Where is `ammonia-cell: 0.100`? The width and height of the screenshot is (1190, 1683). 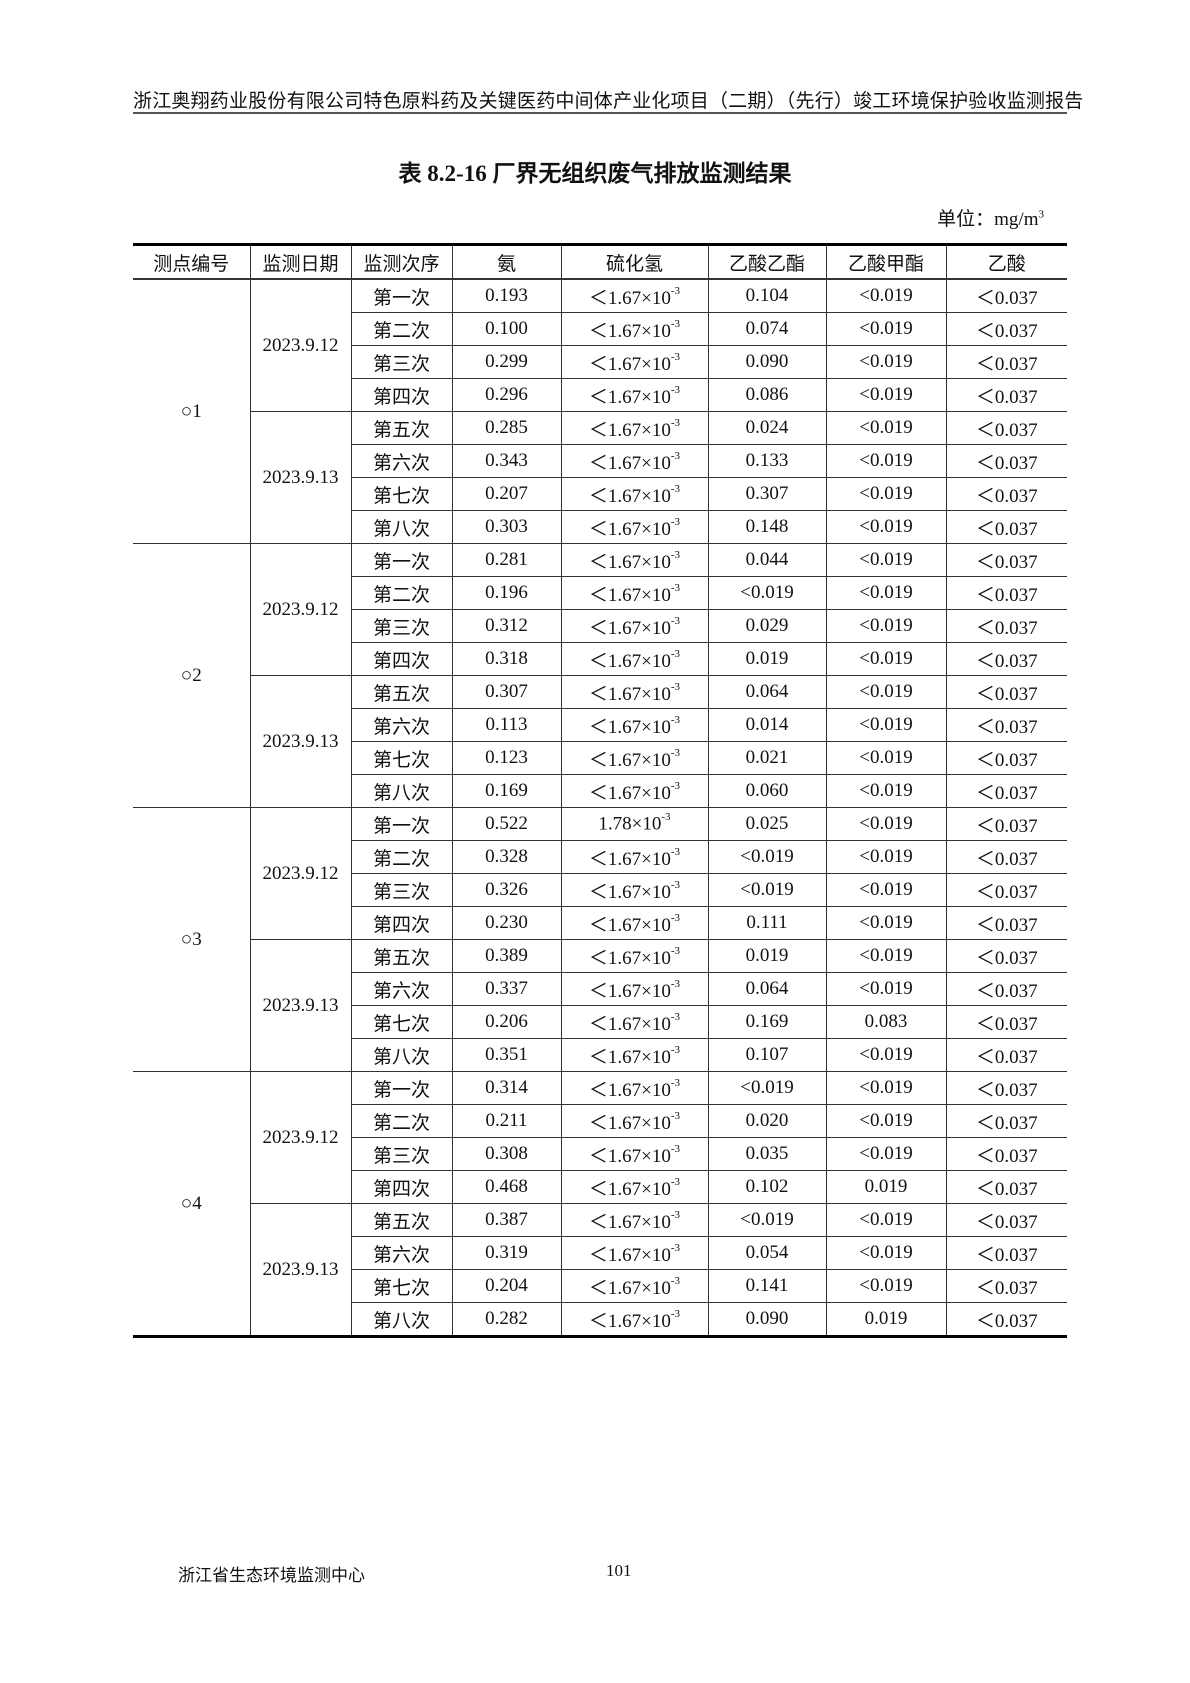
ammonia-cell: 0.100 is located at coordinates (506, 329).